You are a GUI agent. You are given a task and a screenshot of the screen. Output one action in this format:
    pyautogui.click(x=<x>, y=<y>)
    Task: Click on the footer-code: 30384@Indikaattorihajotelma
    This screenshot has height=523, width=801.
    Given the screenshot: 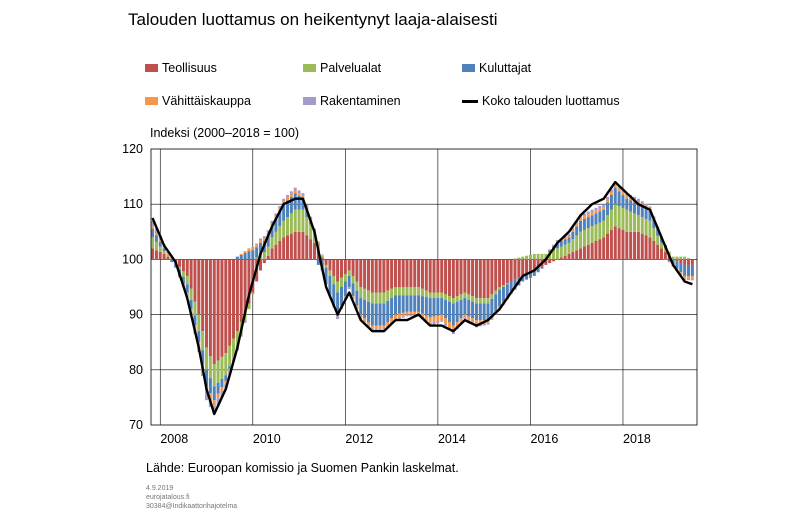 What is the action you would take?
    pyautogui.click(x=192, y=506)
    